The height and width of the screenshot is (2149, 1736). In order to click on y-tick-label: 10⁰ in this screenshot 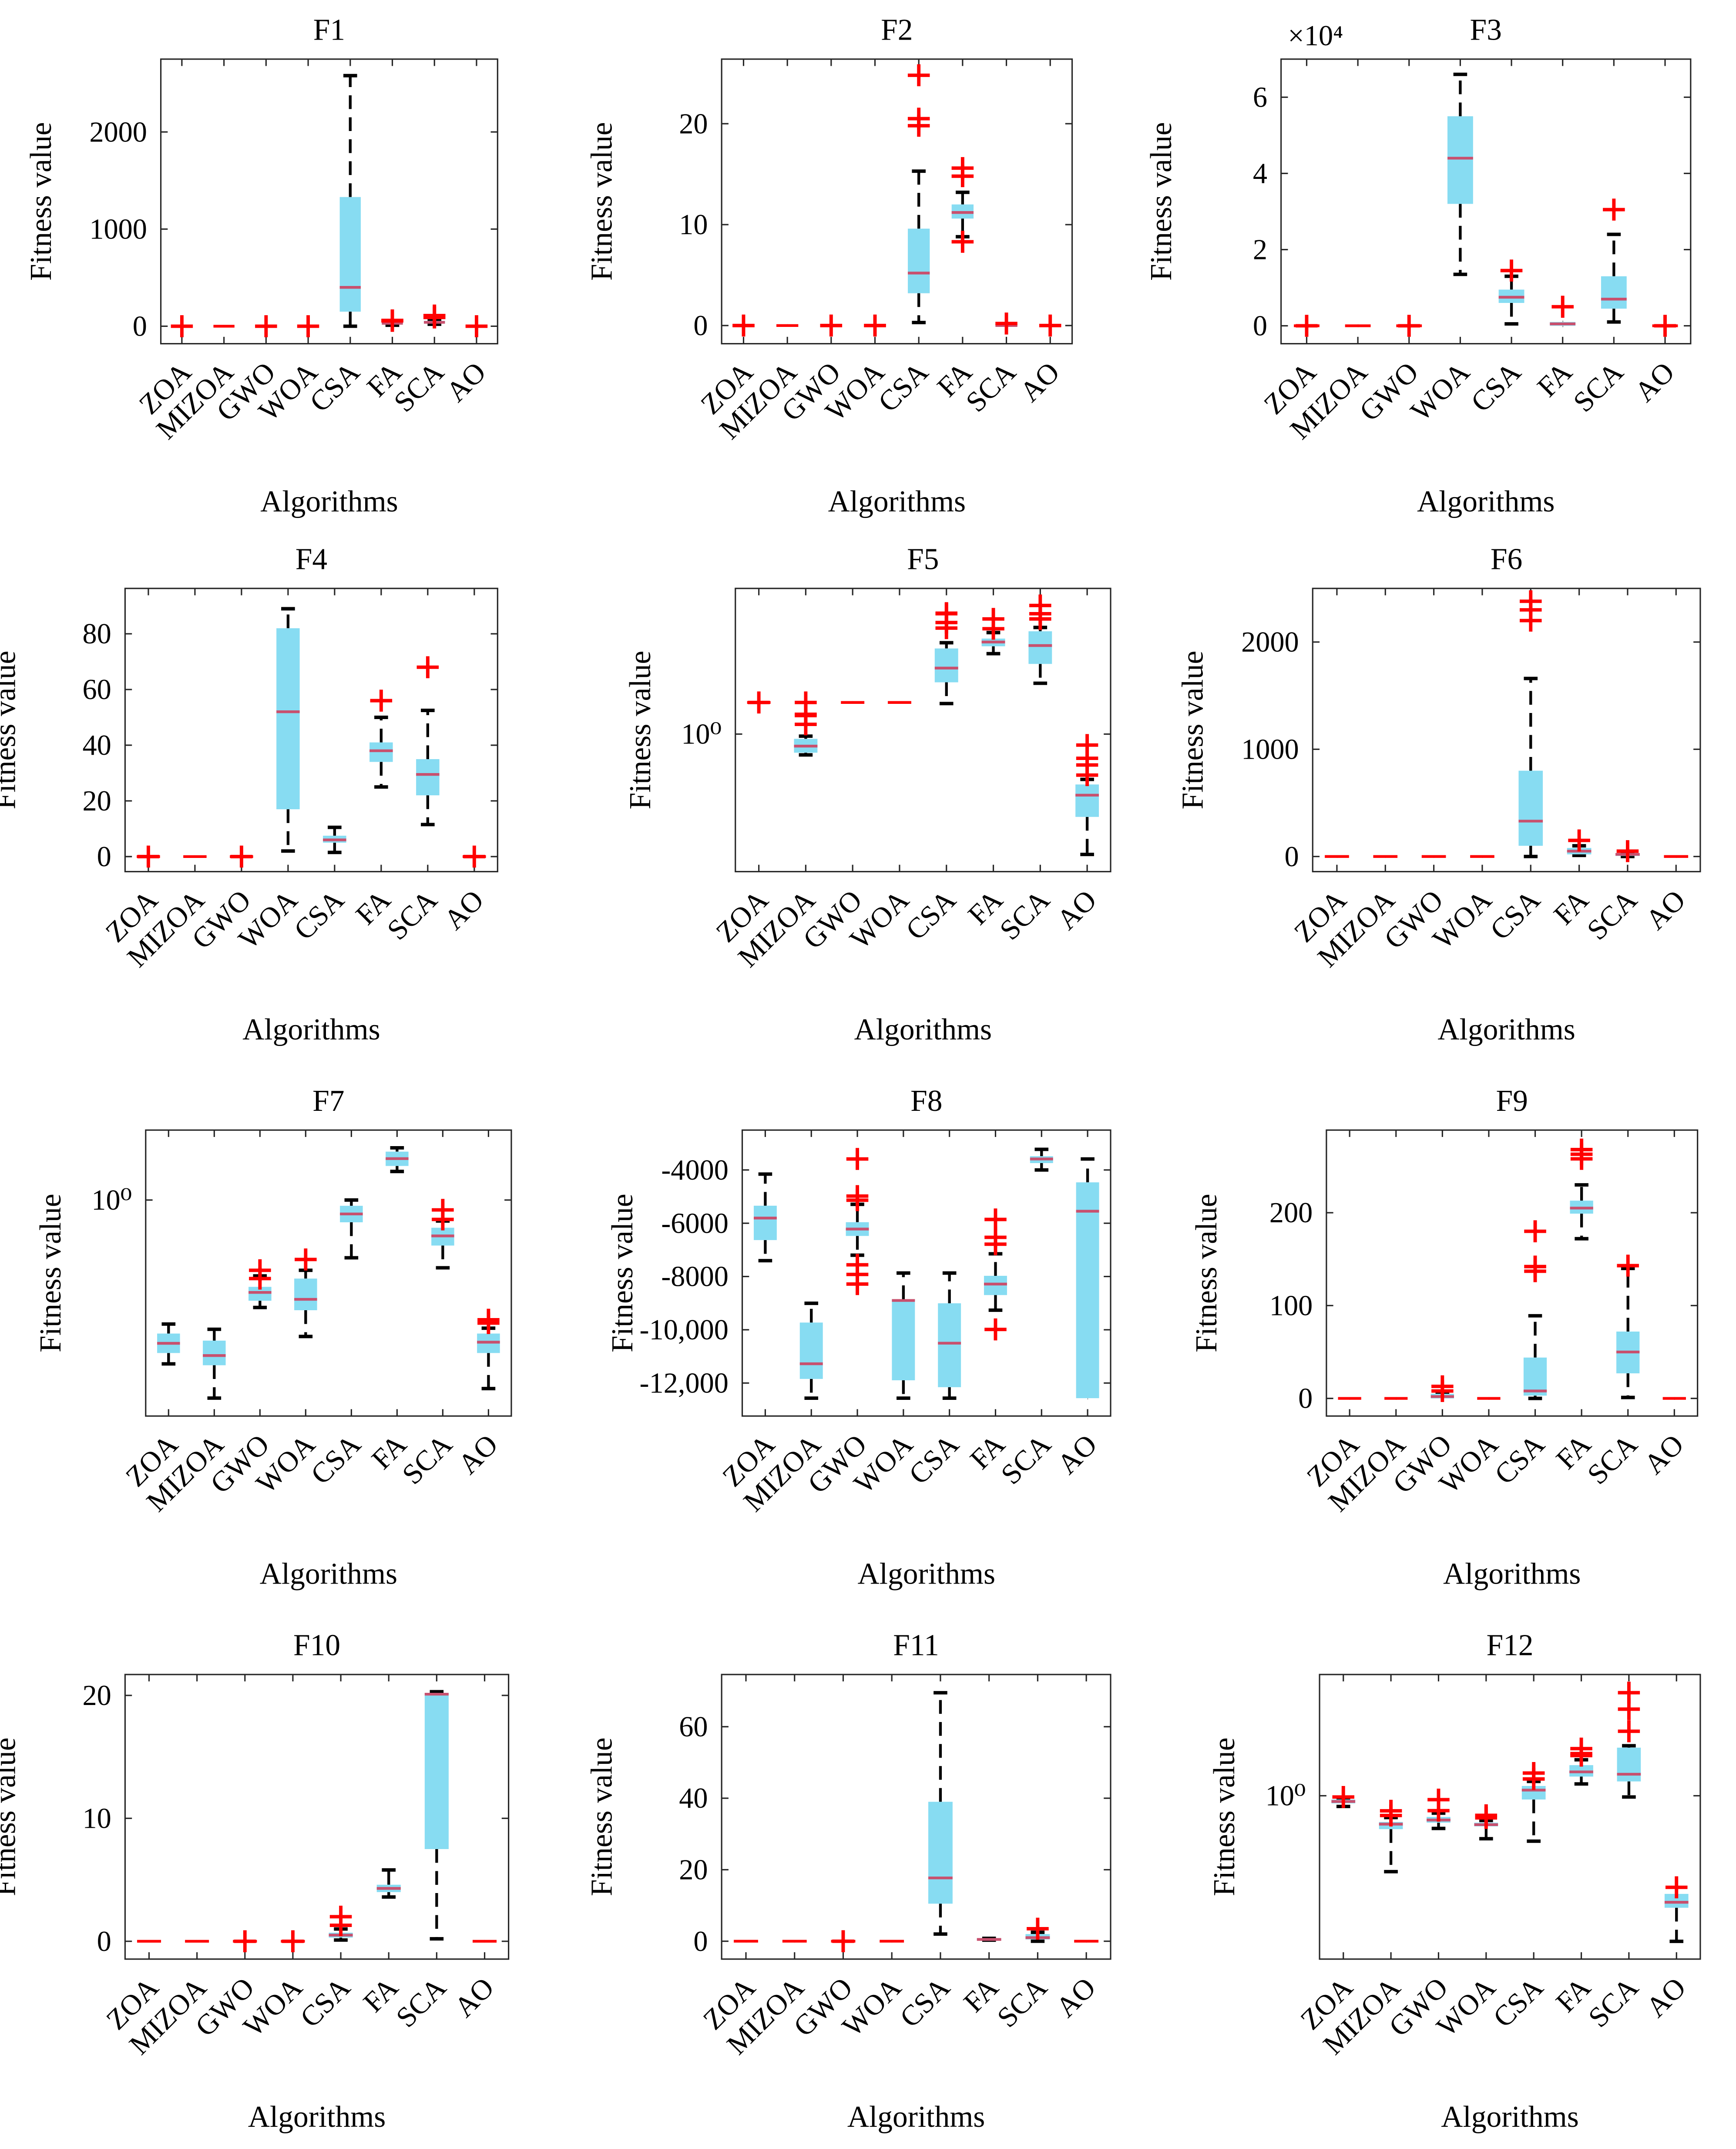, I will do `click(702, 734)`.